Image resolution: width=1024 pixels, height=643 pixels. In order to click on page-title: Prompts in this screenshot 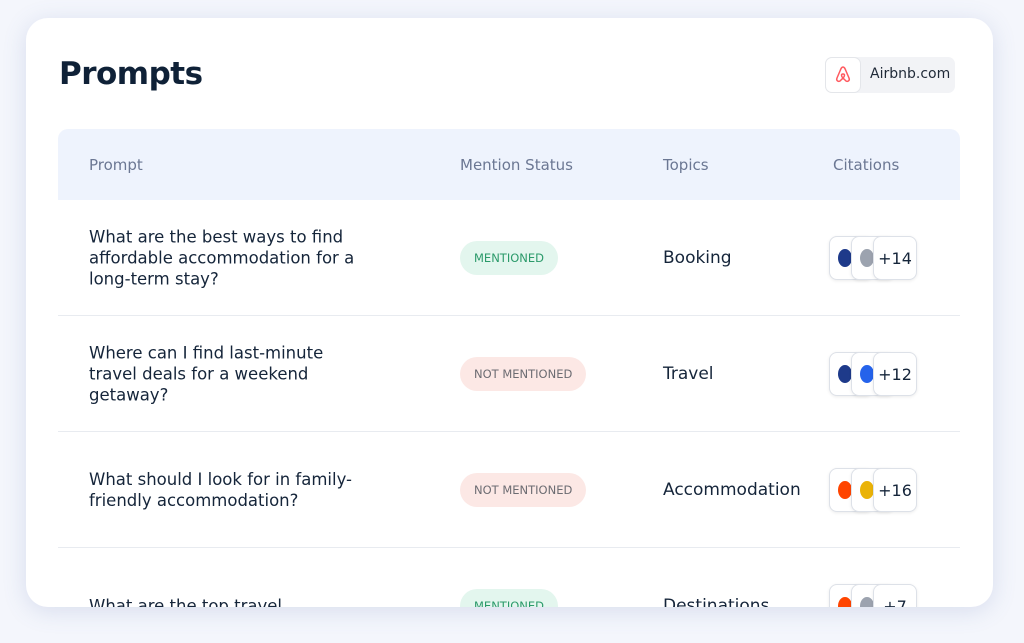, I will do `click(131, 74)`.